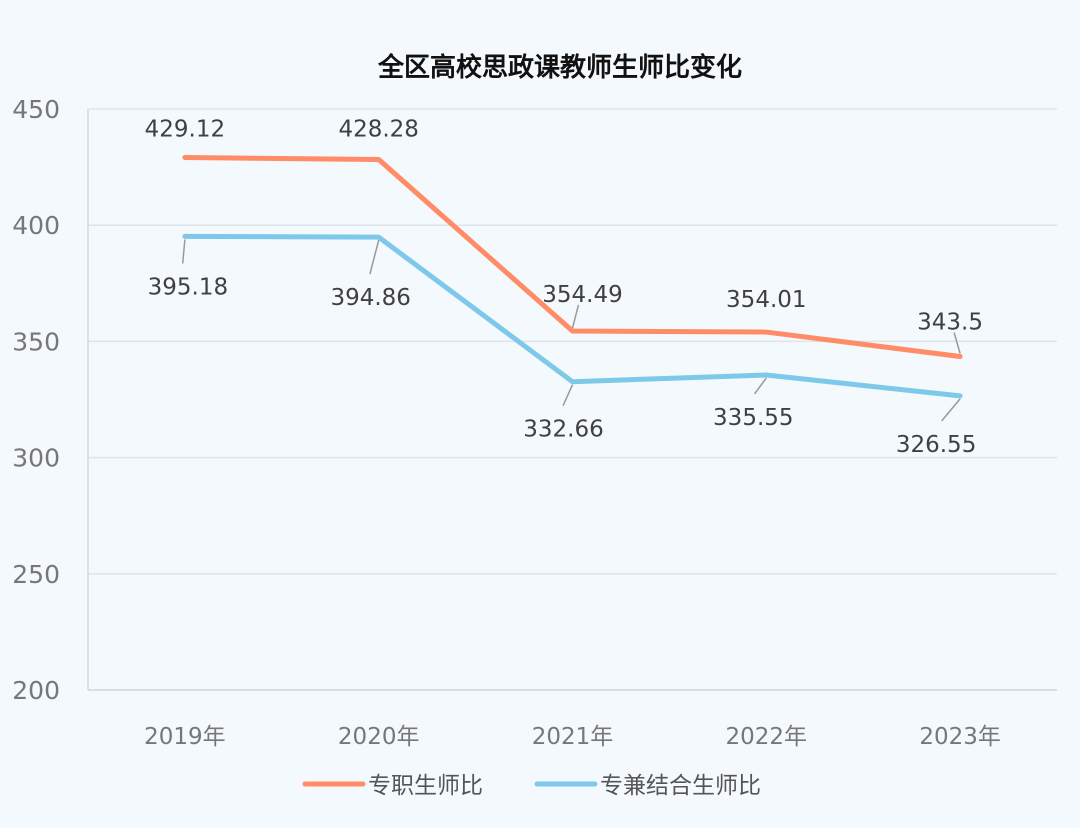 Image resolution: width=1080 pixels, height=828 pixels. I want to click on data-label: 354.01, so click(766, 300).